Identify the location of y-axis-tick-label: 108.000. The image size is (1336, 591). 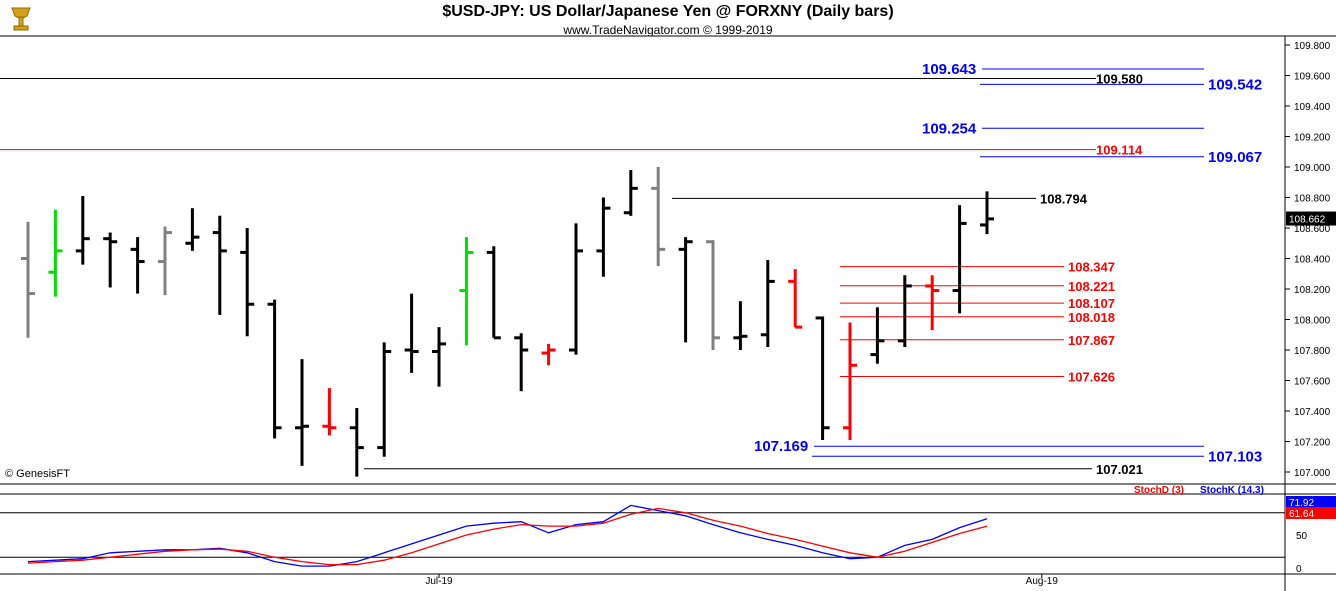
(1312, 321).